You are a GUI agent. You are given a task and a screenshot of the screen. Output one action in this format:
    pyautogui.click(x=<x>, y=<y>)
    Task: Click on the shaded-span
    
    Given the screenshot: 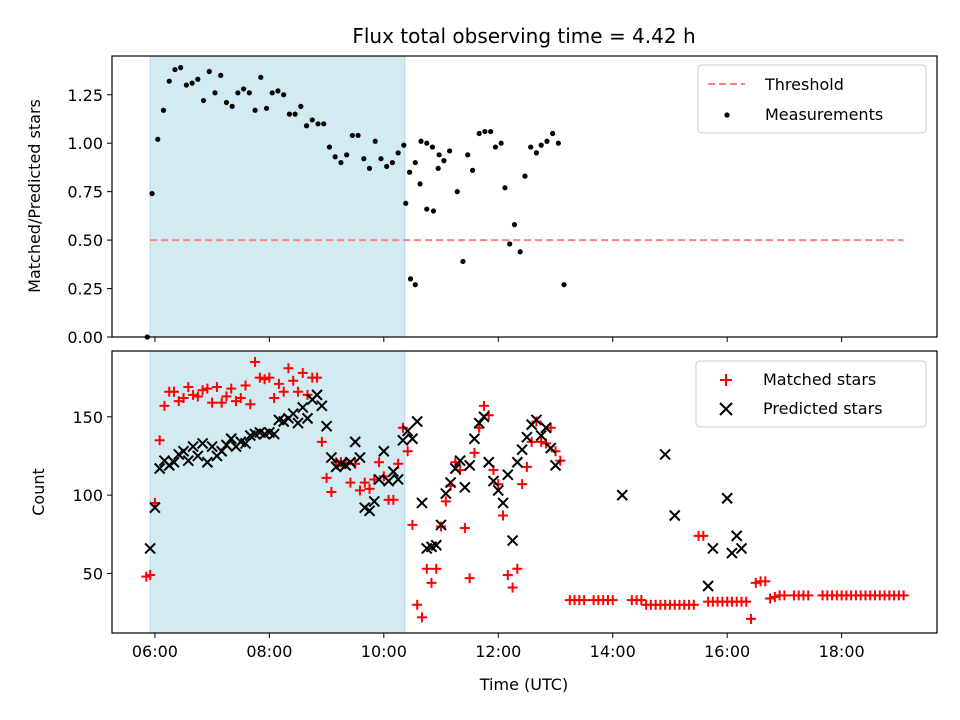 What is the action you would take?
    pyautogui.click(x=277, y=196)
    